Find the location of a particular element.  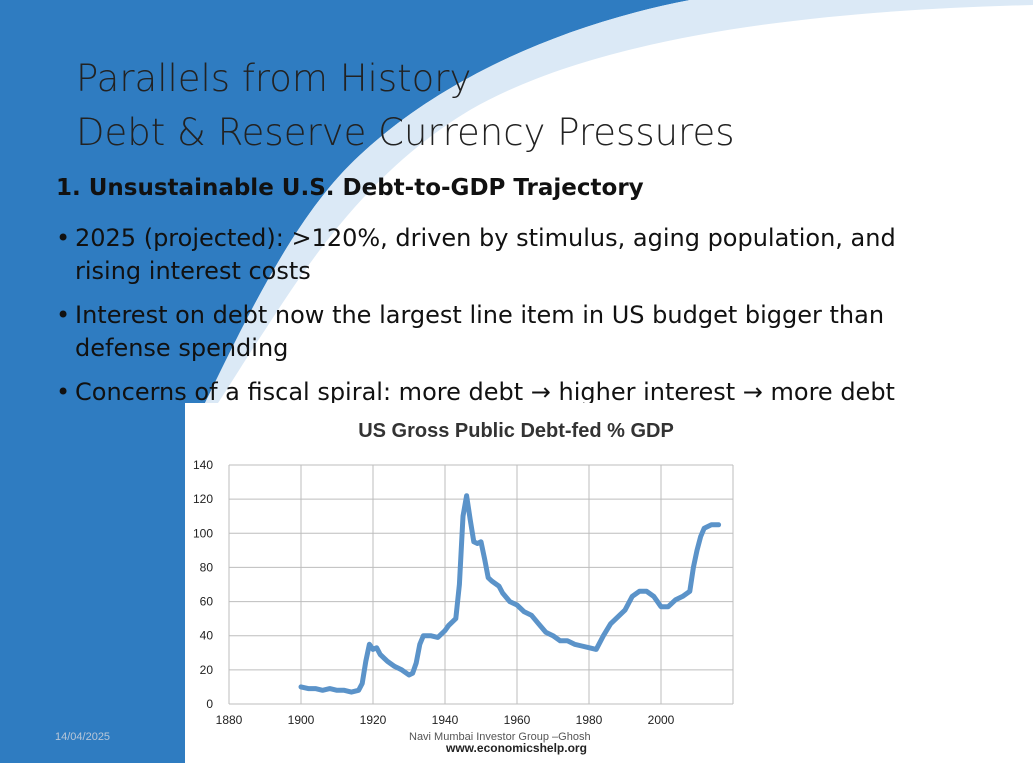

y-tick-label: 20 is located at coordinates (207, 670).